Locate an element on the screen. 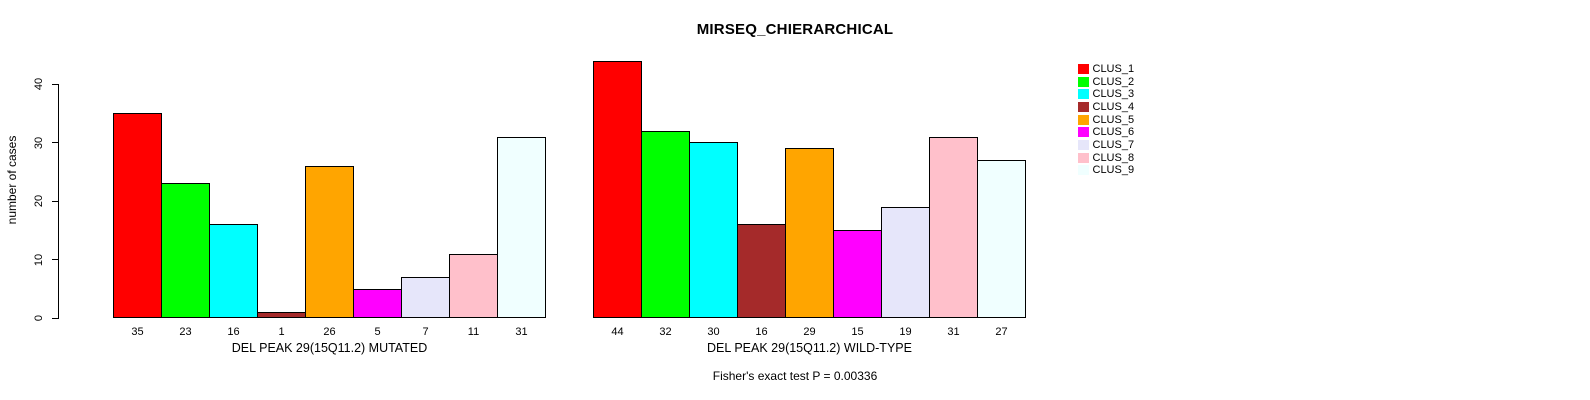  legend-item-label: CLUS_2 is located at coordinates (1113, 82).